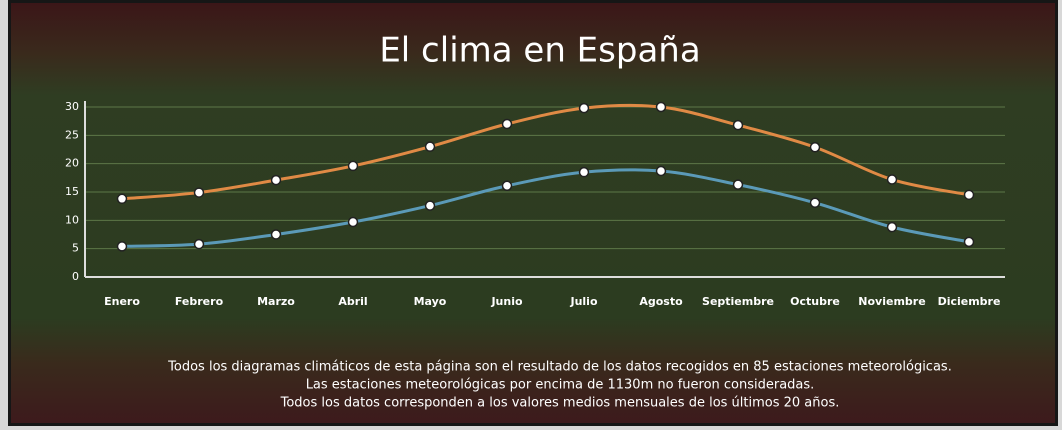 The height and width of the screenshot is (430, 1062). What do you see at coordinates (815, 301) in the screenshot?
I see `x-tick-label: Octubre` at bounding box center [815, 301].